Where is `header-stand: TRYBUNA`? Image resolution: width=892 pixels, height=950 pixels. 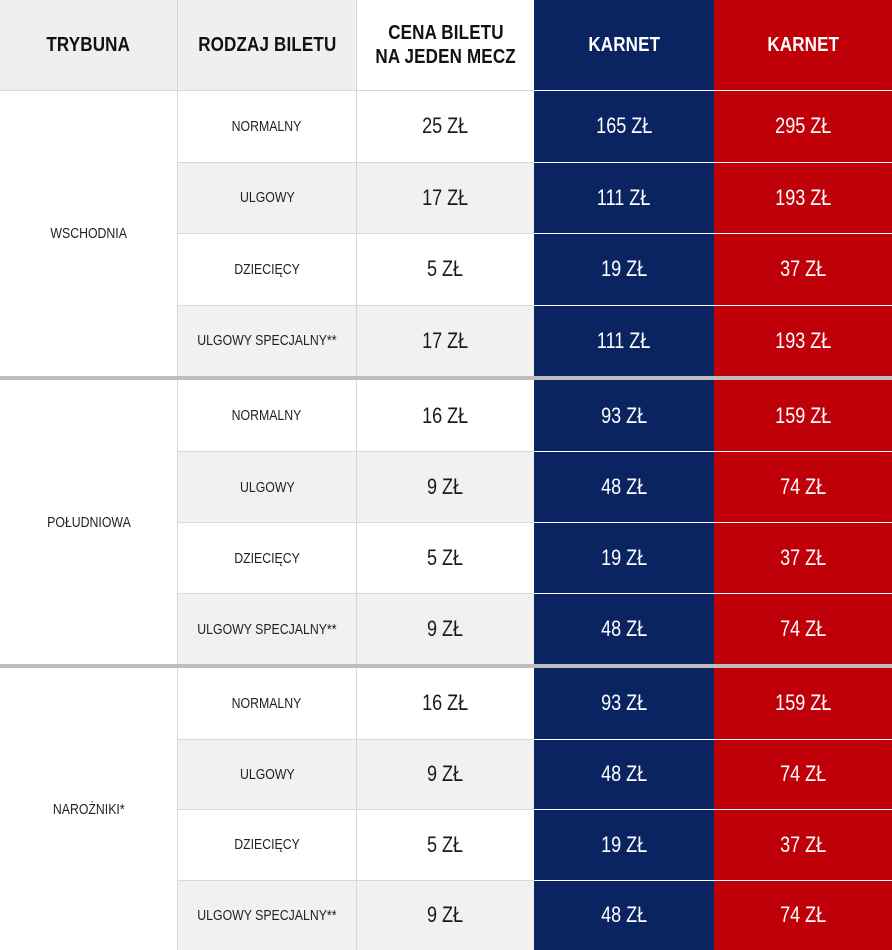 header-stand: TRYBUNA is located at coordinates (89, 45).